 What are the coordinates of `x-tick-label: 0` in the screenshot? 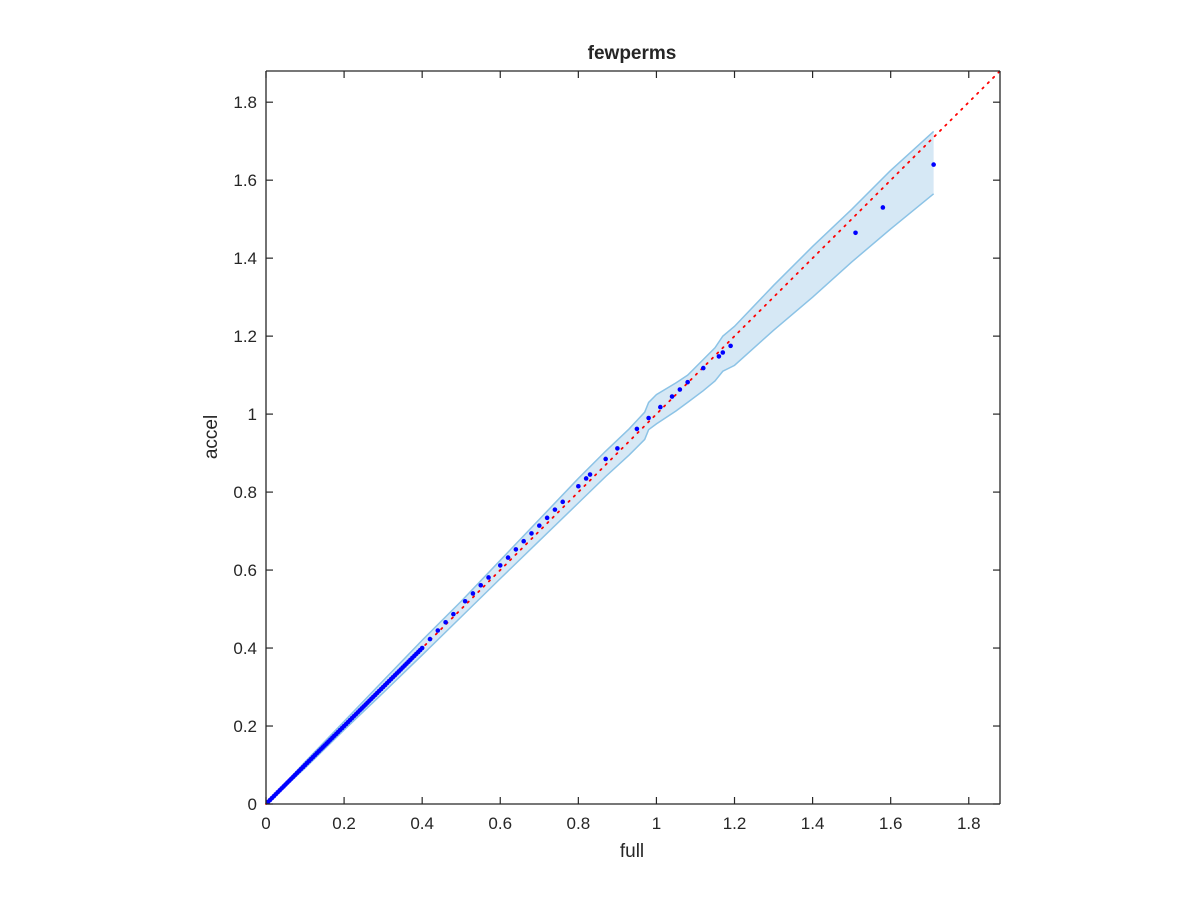 It's located at (265, 823).